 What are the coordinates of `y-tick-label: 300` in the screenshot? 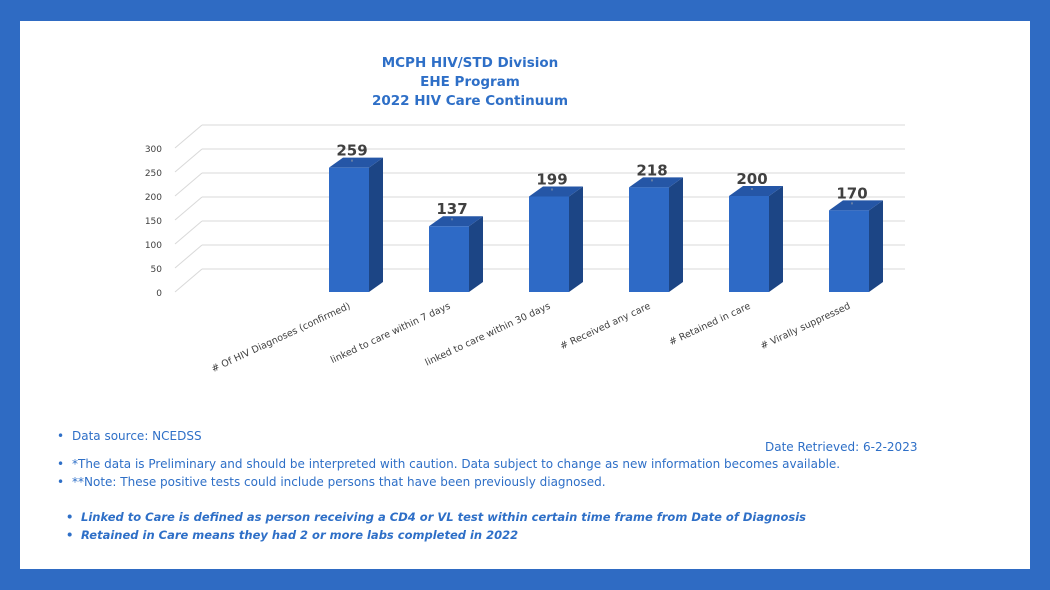 It's located at (153, 150).